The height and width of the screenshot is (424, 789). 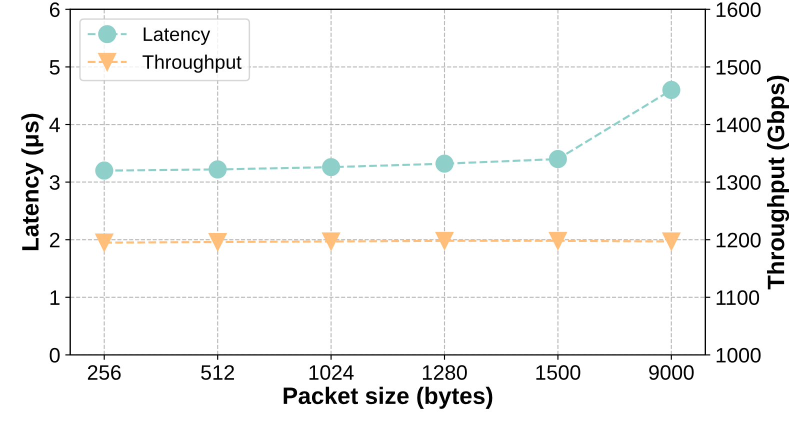 I want to click on legend-label: Throughput, so click(x=192, y=63).